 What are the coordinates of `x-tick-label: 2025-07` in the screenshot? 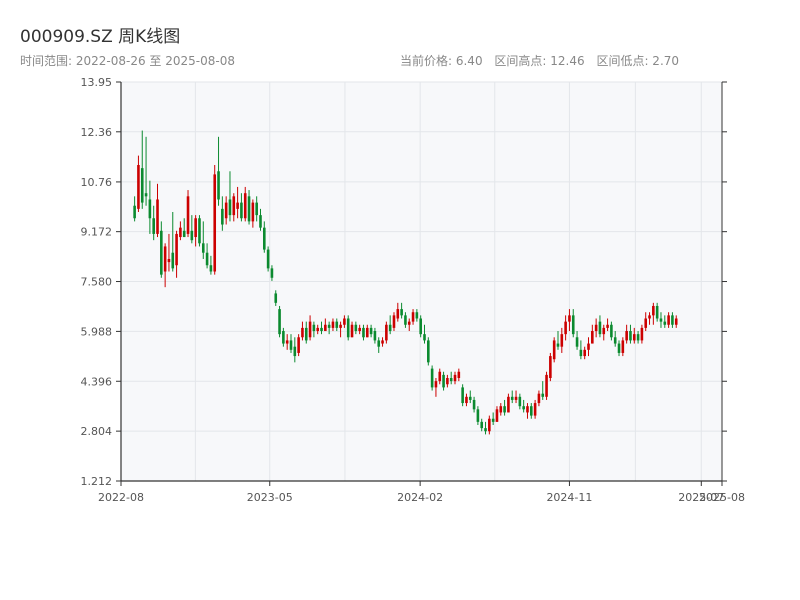 It's located at (701, 497).